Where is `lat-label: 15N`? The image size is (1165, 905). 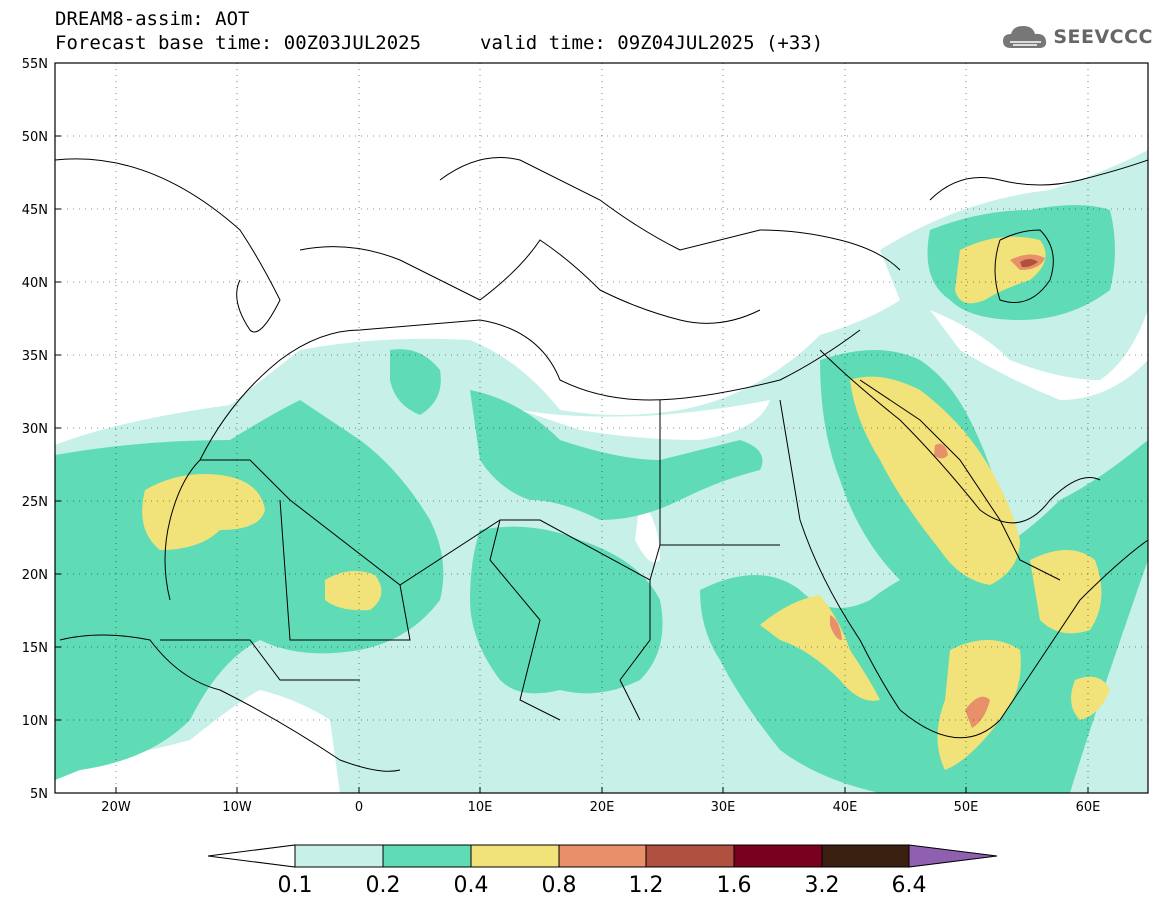 lat-label: 15N is located at coordinates (35, 648).